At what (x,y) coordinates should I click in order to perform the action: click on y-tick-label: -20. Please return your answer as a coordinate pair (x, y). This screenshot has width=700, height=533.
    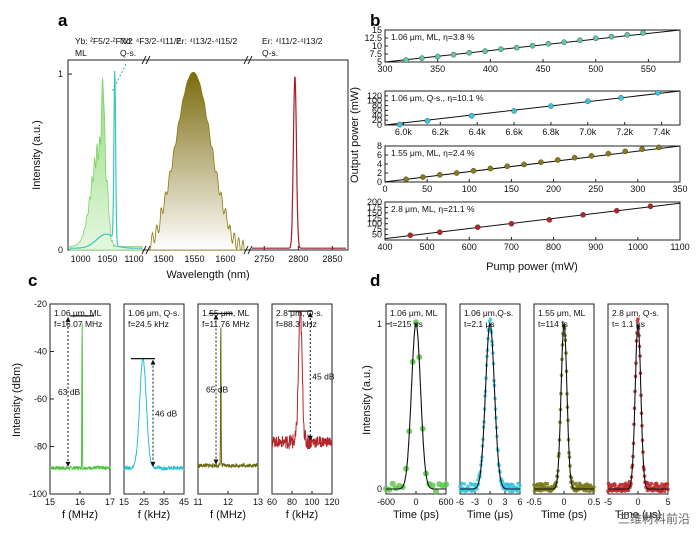
    Looking at the image, I should click on (40, 304).